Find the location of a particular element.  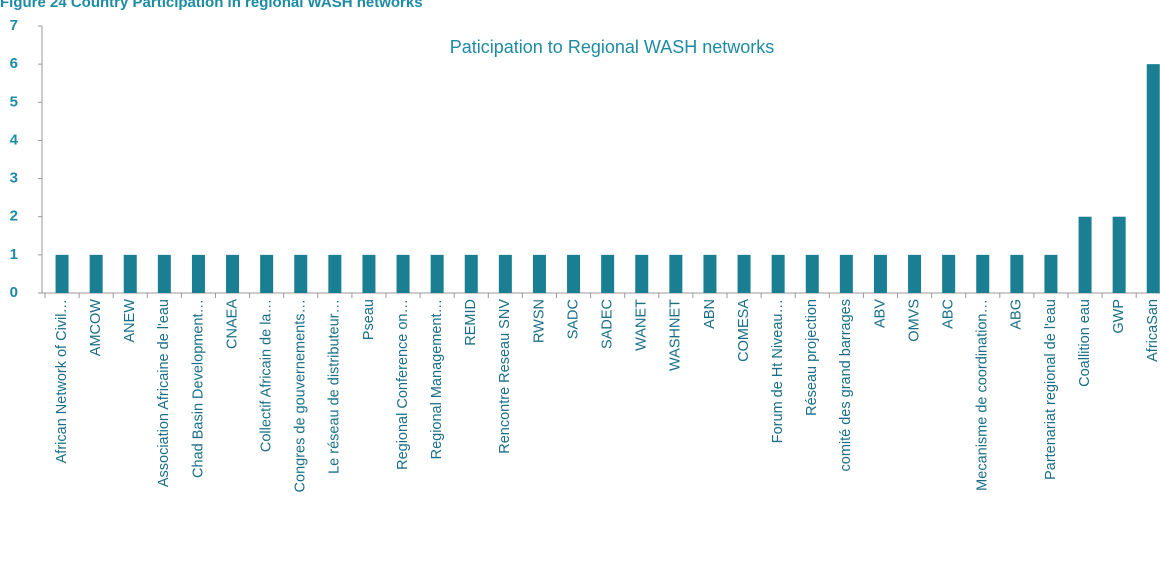

x-tick-label: ANEW is located at coordinates (130, 321).